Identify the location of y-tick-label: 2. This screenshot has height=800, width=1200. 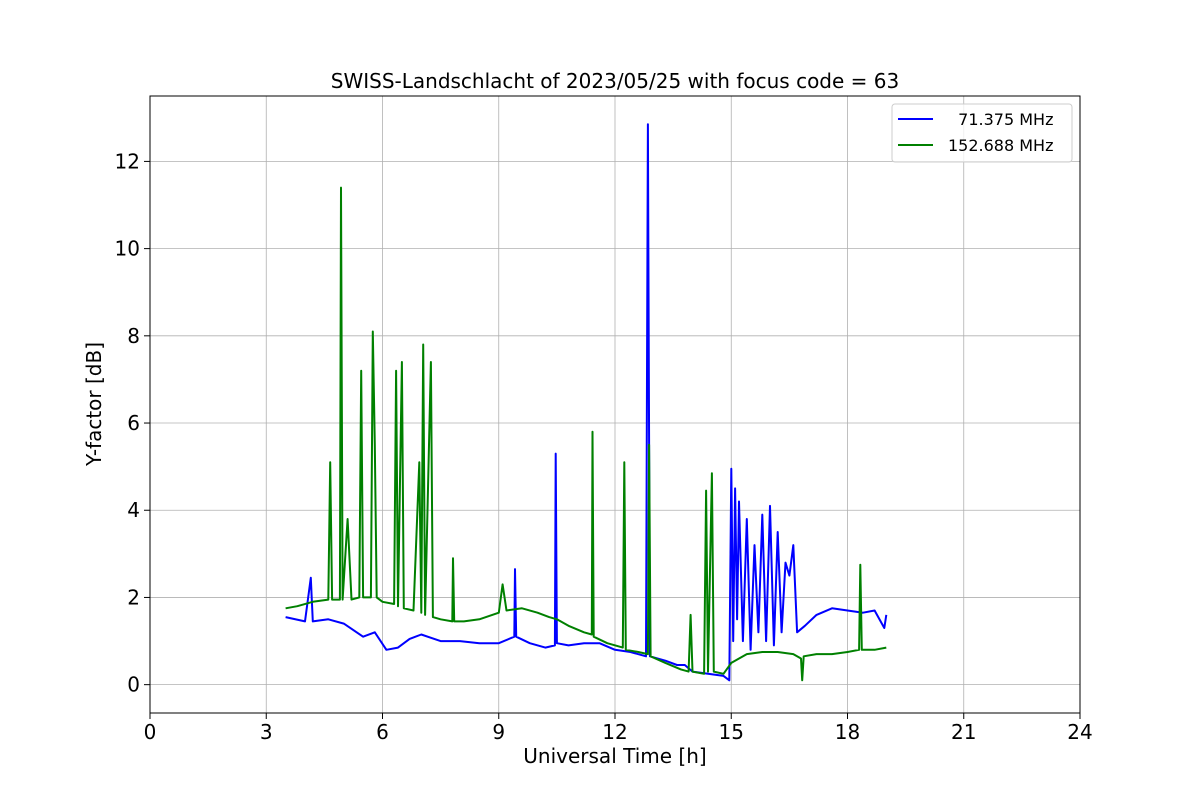
(133, 597).